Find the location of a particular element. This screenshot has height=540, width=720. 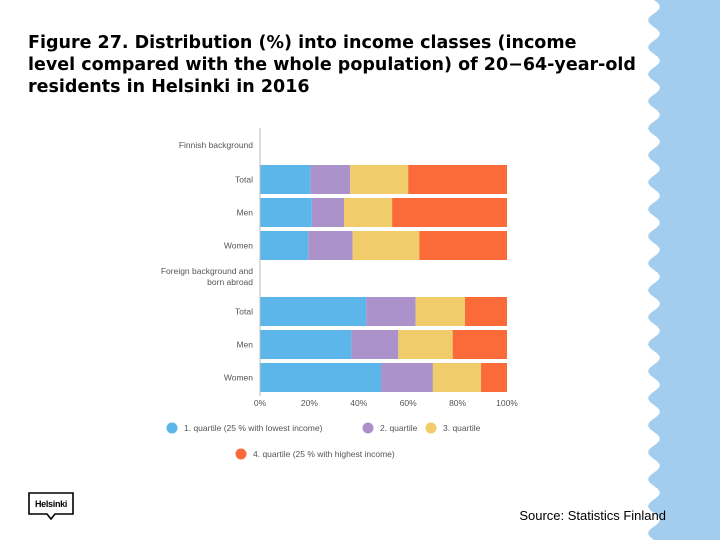

wavy-decorative-border is located at coordinates (684, 270).